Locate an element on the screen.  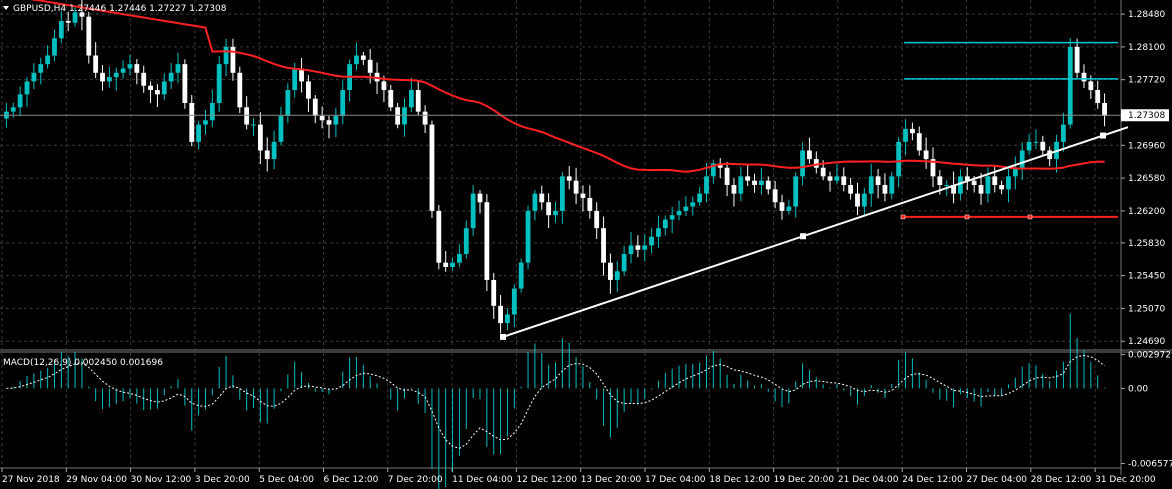
time-tick-label: 21 Dec 04:00 is located at coordinates (868, 480).